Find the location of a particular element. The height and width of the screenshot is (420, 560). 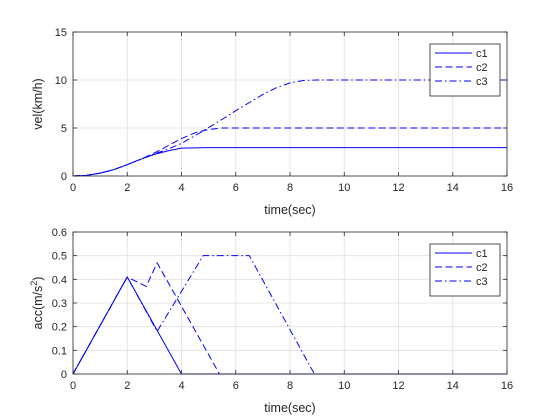

vel-xtick-label: 16 is located at coordinates (507, 188).